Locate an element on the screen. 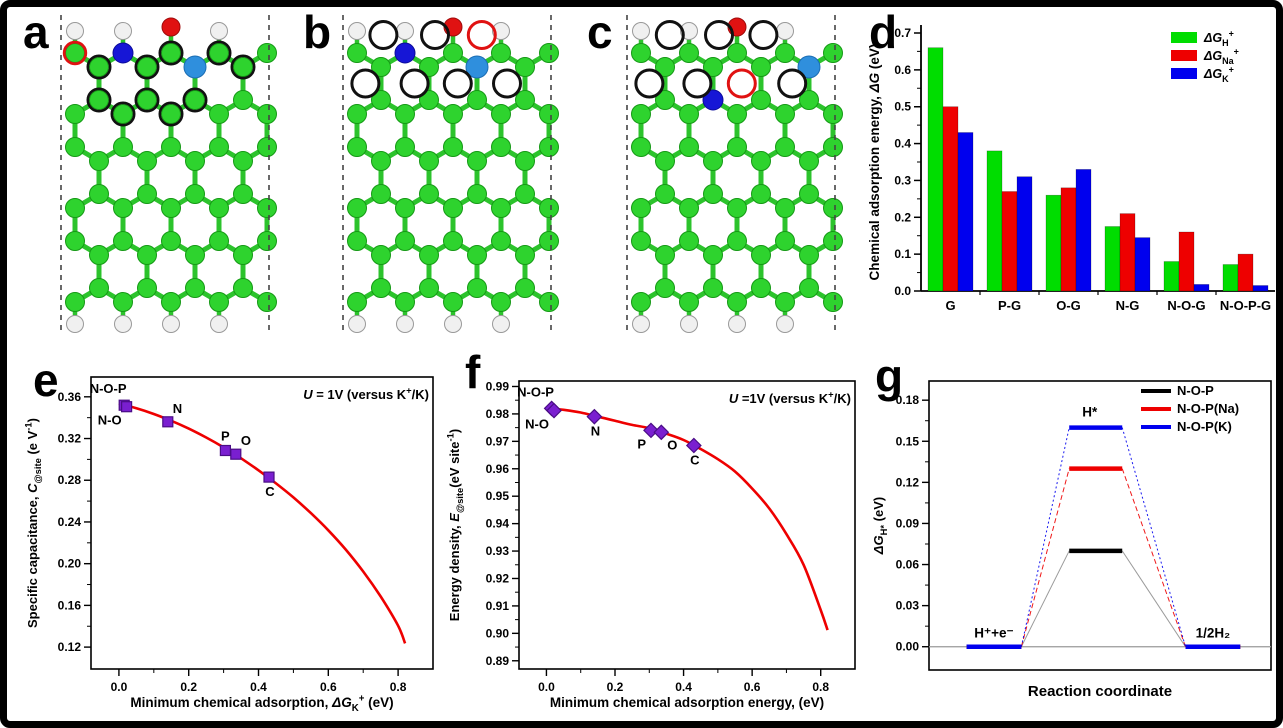  panel-label-g: g is located at coordinates (889, 376).